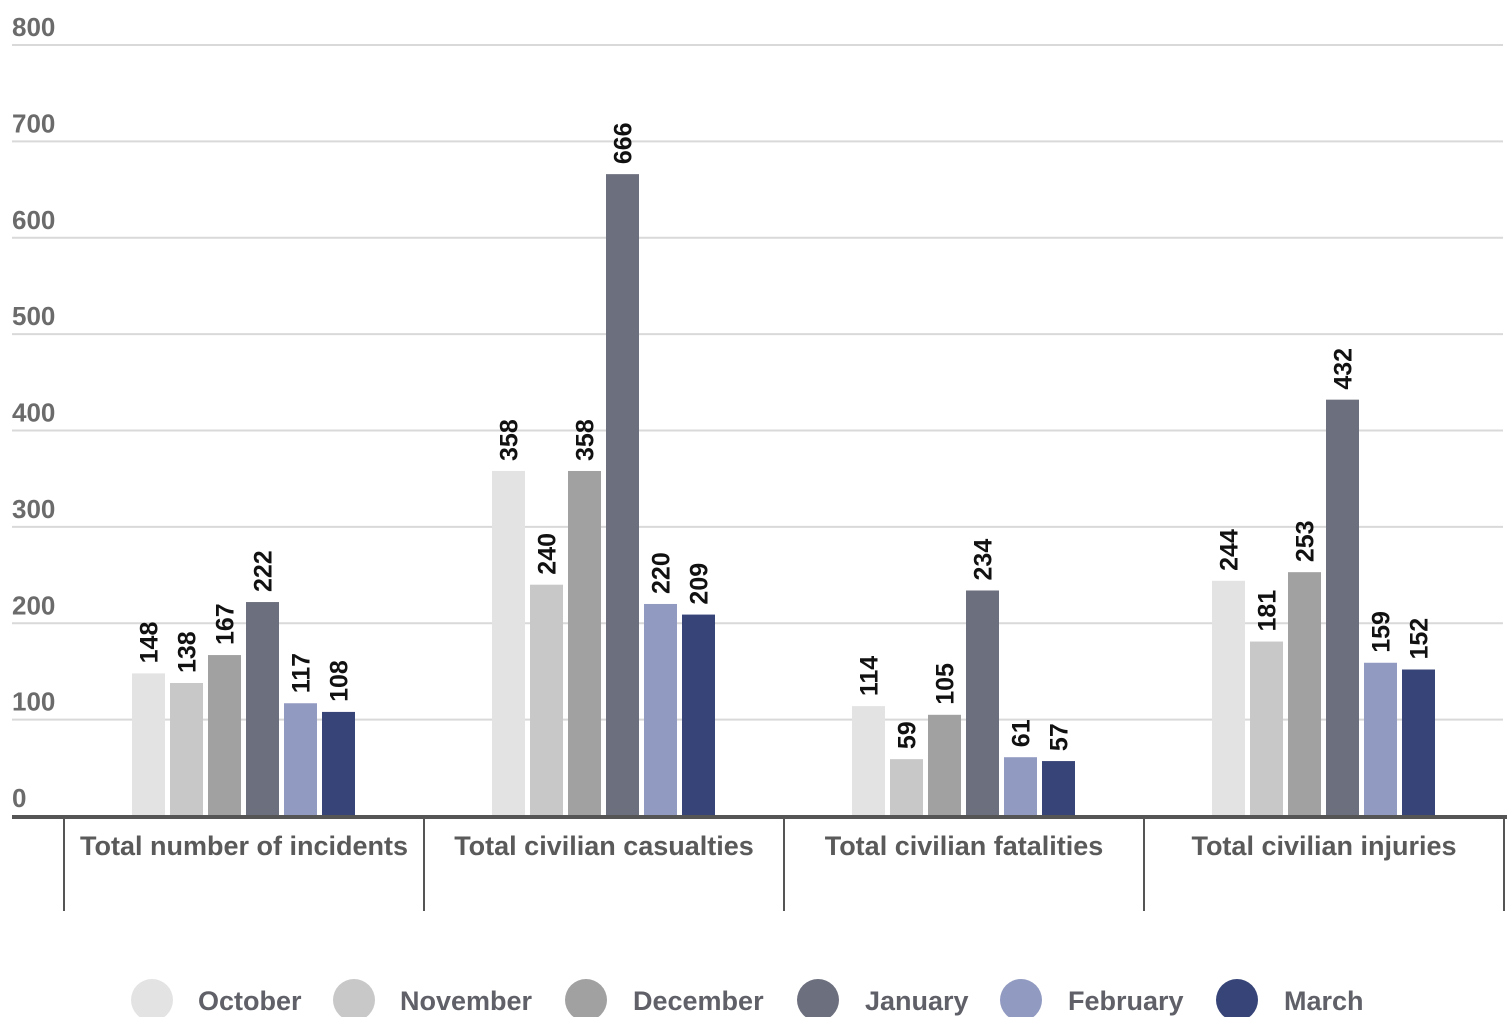 Image resolution: width=1510 pixels, height=1017 pixels. What do you see at coordinates (33, 220) in the screenshot?
I see `y-tick-label: 600` at bounding box center [33, 220].